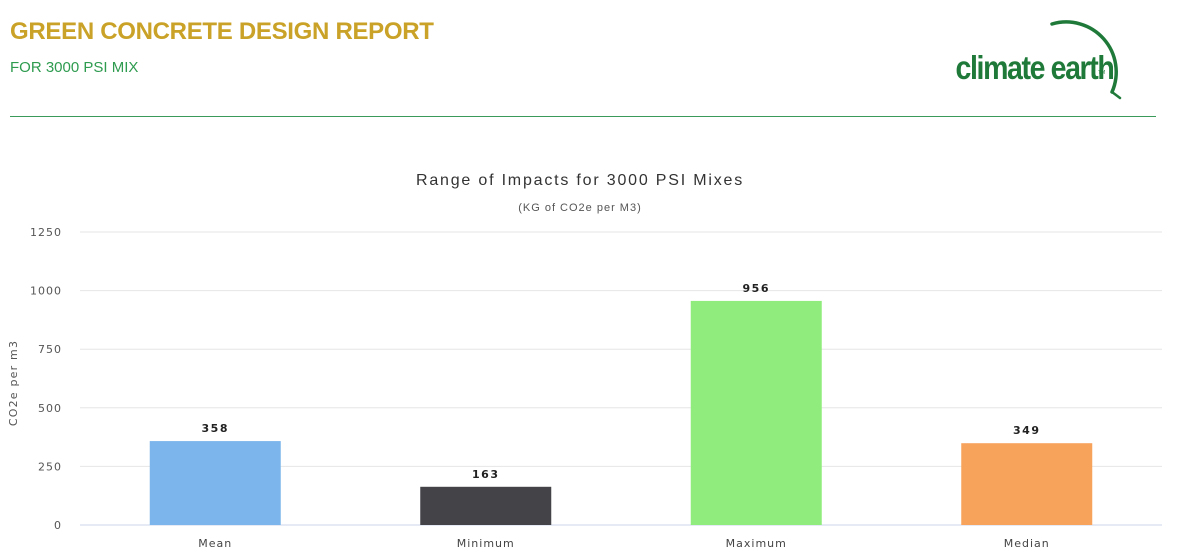 This screenshot has height=557, width=1200. I want to click on bar-minimum, so click(486, 505).